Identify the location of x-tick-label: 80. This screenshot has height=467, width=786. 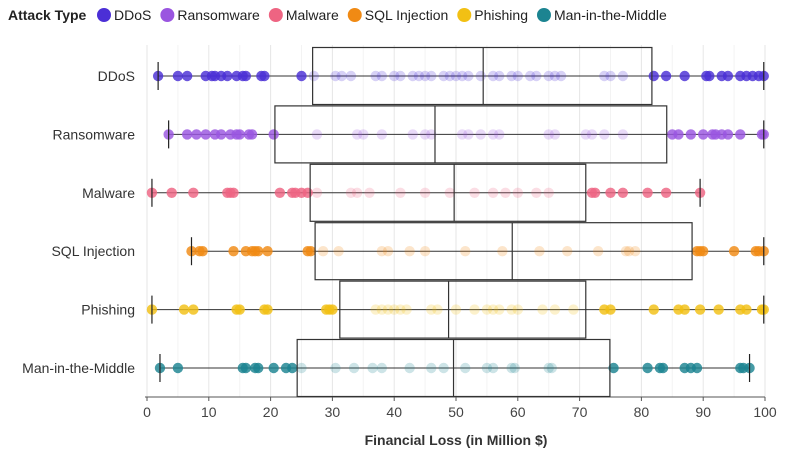
(642, 412).